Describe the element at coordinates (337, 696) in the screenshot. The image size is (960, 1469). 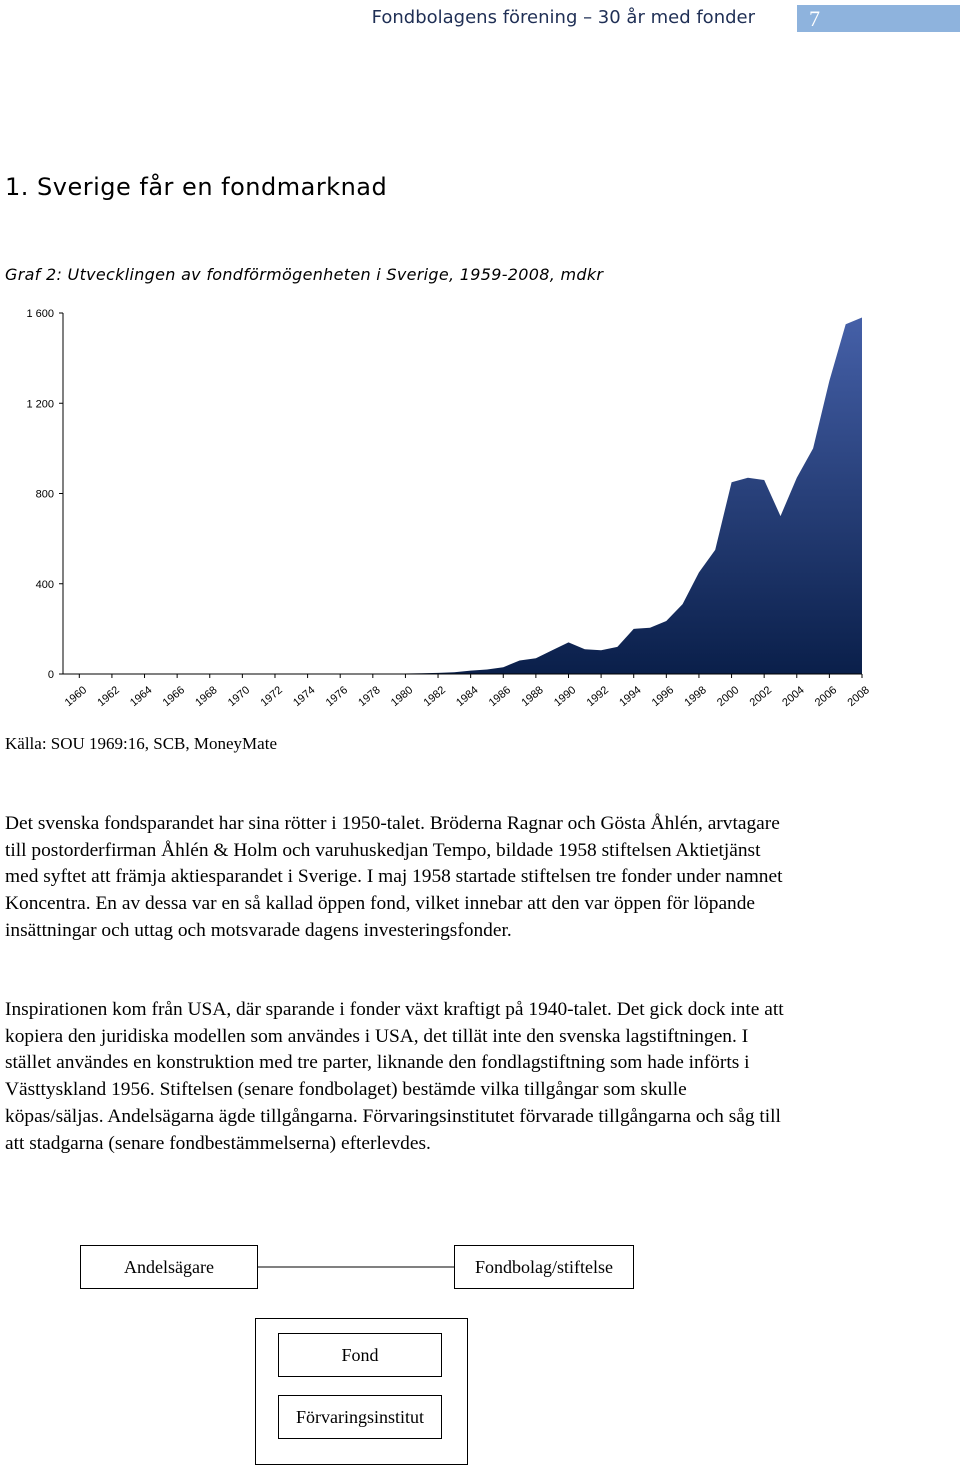
I see `x-tick-label: 1976` at that location.